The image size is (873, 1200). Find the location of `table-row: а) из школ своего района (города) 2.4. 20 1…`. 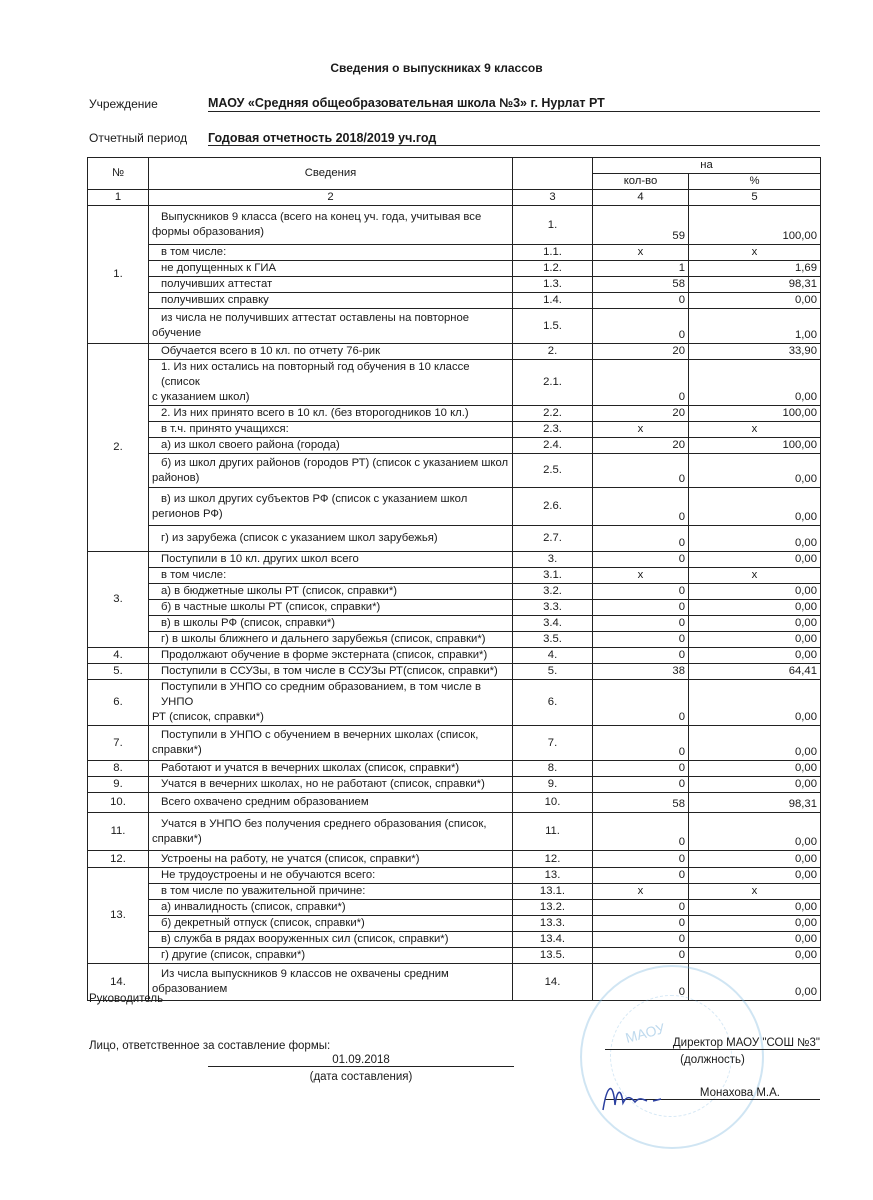

table-row: а) из школ своего района (города) 2.4. 20 1… is located at coordinates (454, 445).